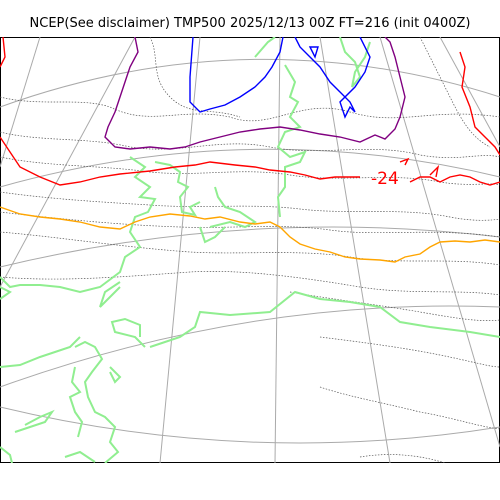 The image size is (500, 500). What do you see at coordinates (250, 234) in the screenshot?
I see `isotherm-warm` at bounding box center [250, 234].